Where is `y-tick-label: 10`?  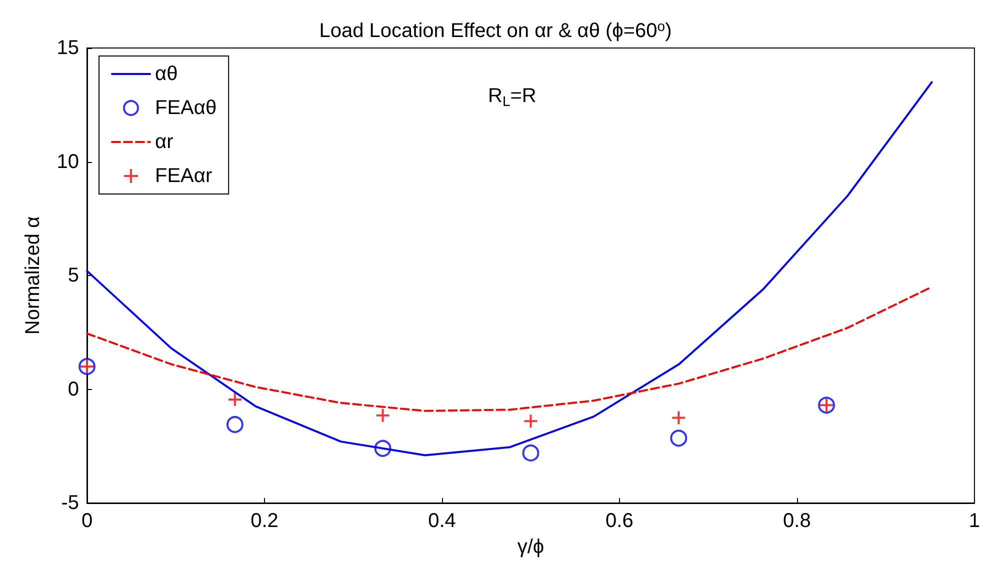
y-tick-label: 10 is located at coordinates (67, 161).